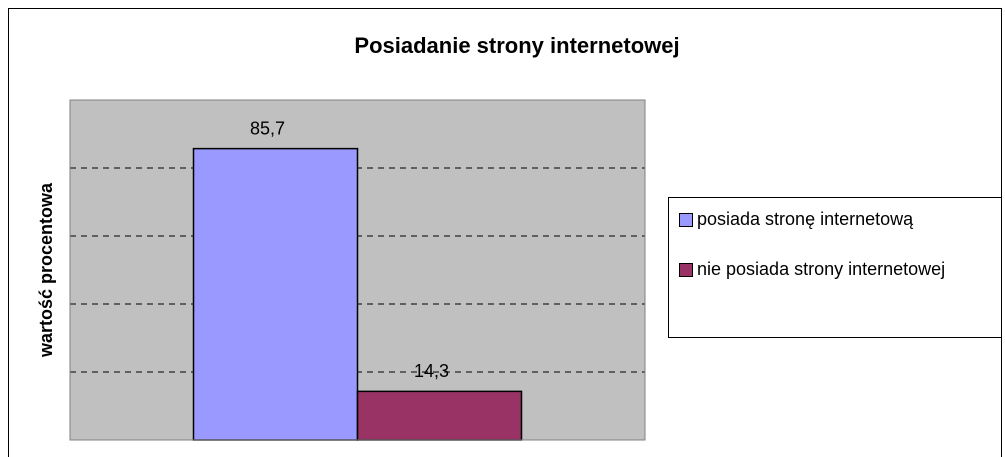  What do you see at coordinates (431, 371) in the screenshot?
I see `data-label: 14,3` at bounding box center [431, 371].